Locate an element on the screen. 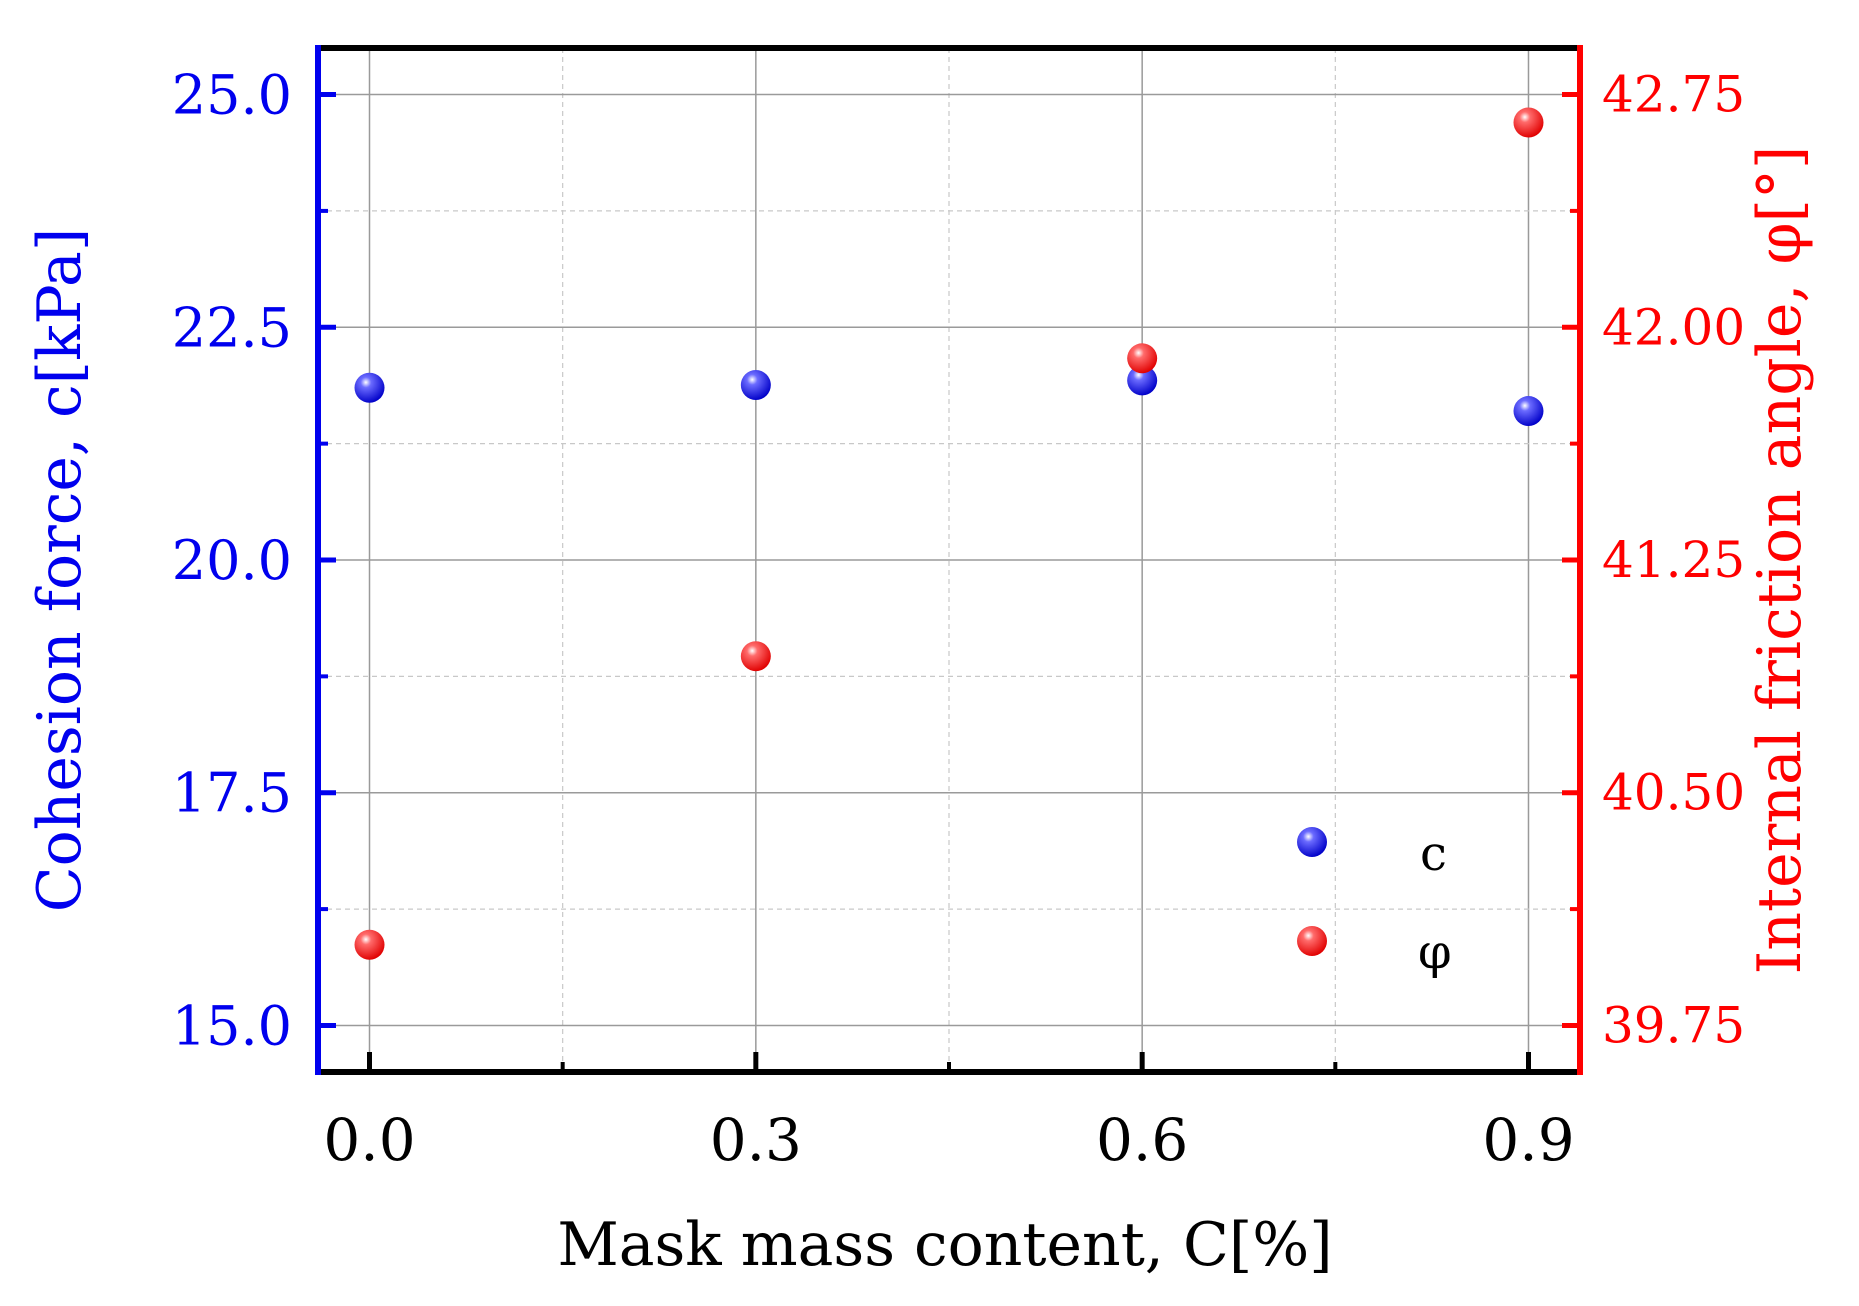  y-right-tick-label: 40.50 is located at coordinates (1673, 793).